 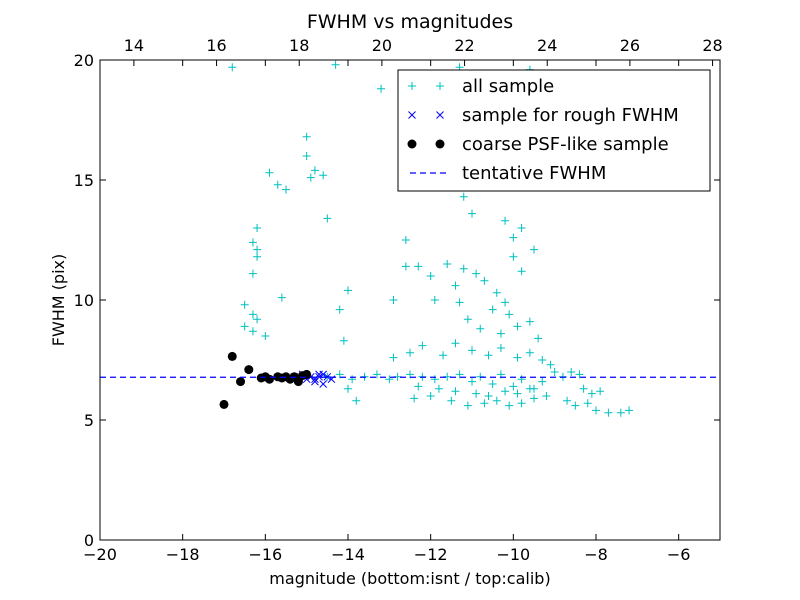 What do you see at coordinates (431, 554) in the screenshot?
I see `x-tick-label: −12` at bounding box center [431, 554].